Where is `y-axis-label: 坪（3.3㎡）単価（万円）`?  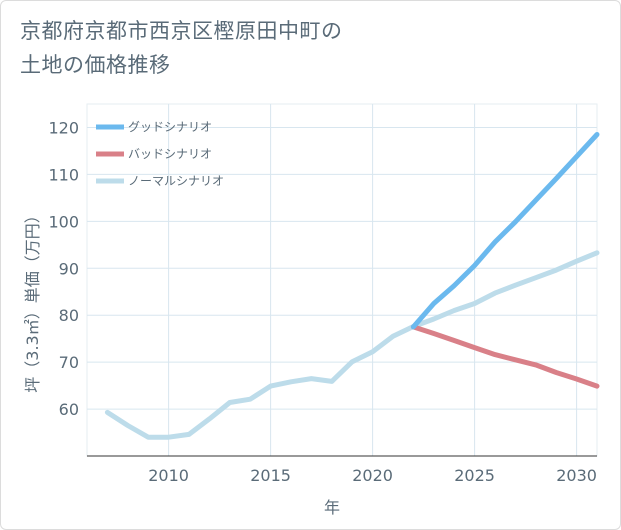 y-axis-label: 坪（3.3㎡）単価（万円） is located at coordinates (32, 299).